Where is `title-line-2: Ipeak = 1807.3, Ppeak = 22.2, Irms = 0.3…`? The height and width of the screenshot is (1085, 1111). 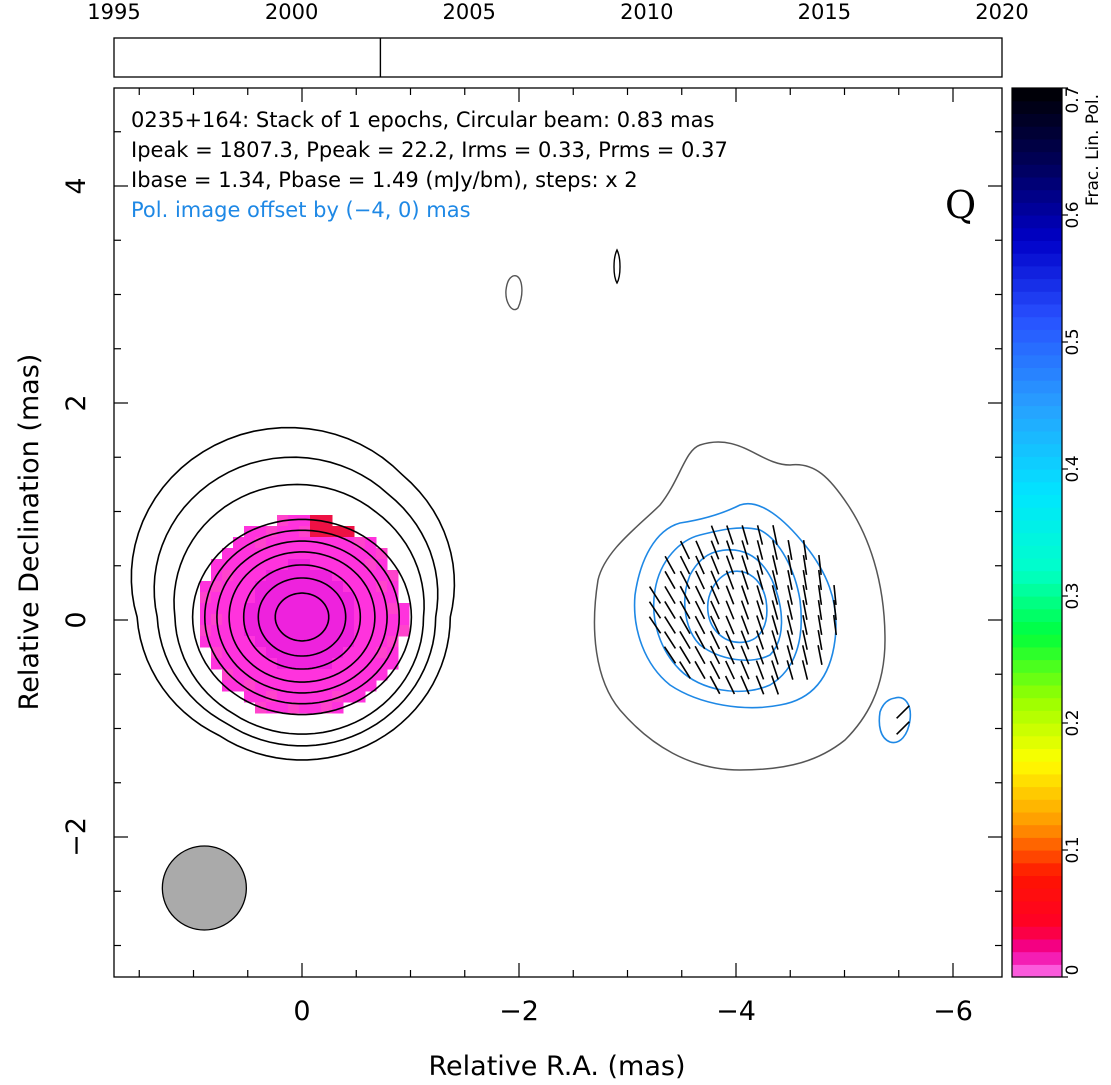 title-line-2: Ipeak = 1807.3, Ppeak = 22.2, Irms = 0.3… is located at coordinates (429, 150).